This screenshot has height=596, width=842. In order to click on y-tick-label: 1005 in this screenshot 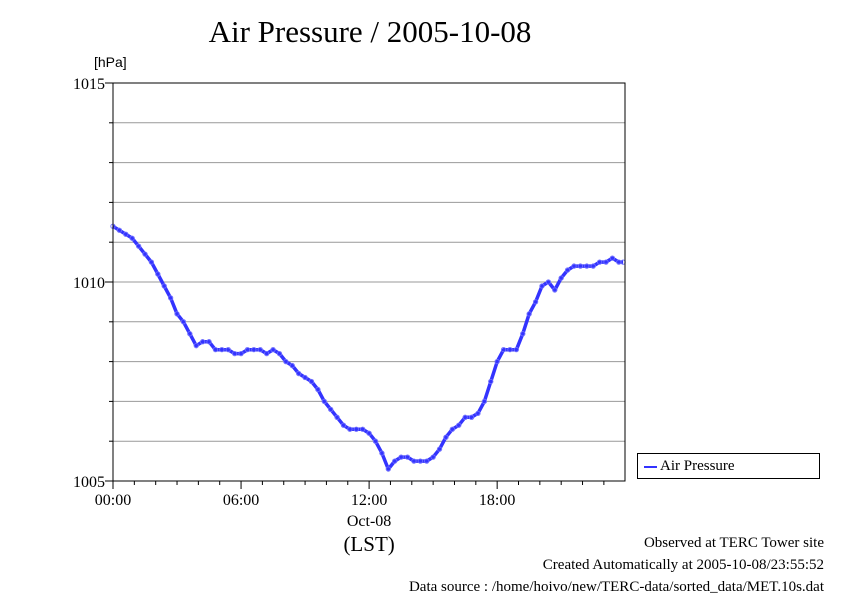, I will do `click(89, 482)`.